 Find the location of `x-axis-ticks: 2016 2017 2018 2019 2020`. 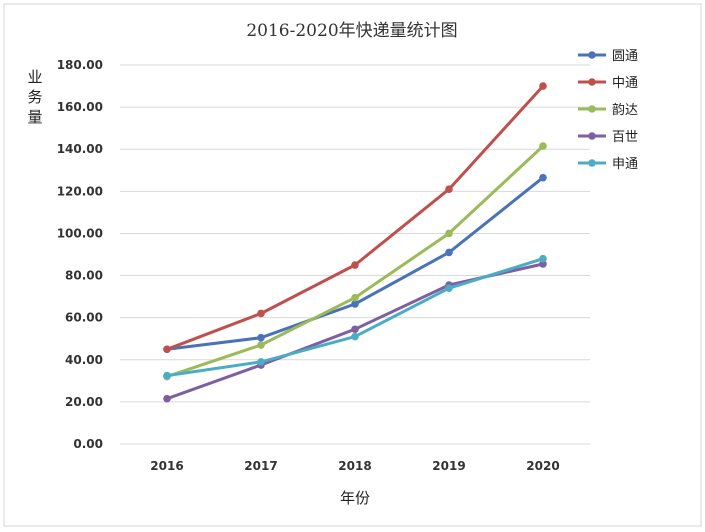

x-axis-ticks: 2016 2017 2018 2019 2020 is located at coordinates (354, 466).